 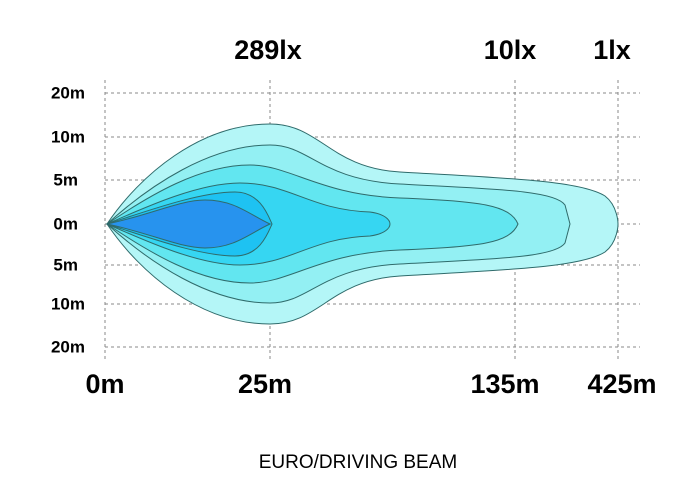 I want to click on x-label: 25m, so click(x=265, y=384).